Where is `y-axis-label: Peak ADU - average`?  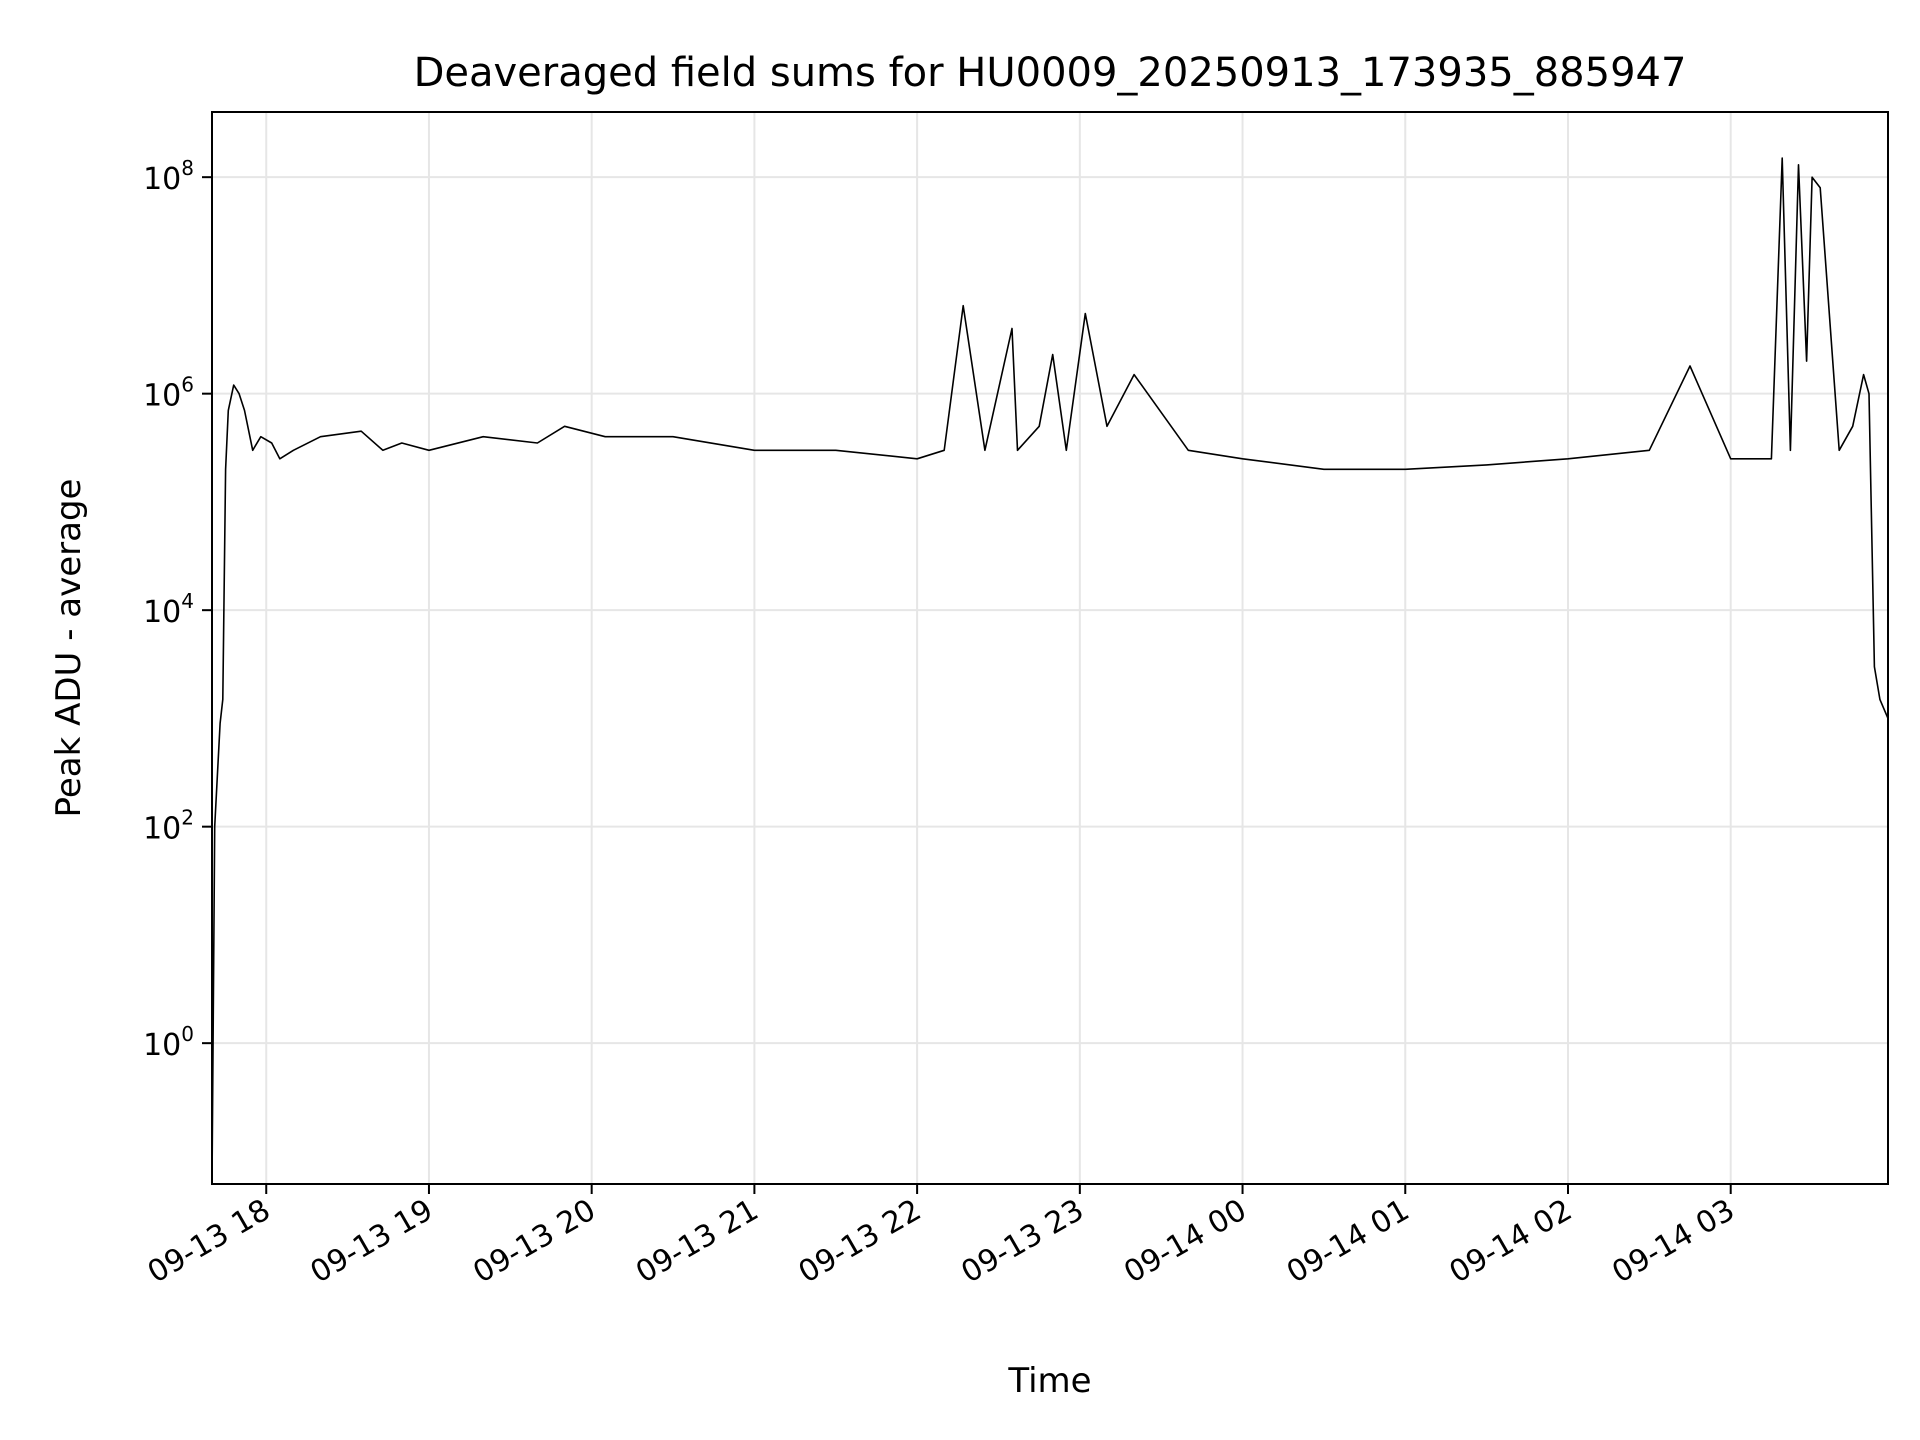
y-axis-label: Peak ADU - average is located at coordinates (69, 648).